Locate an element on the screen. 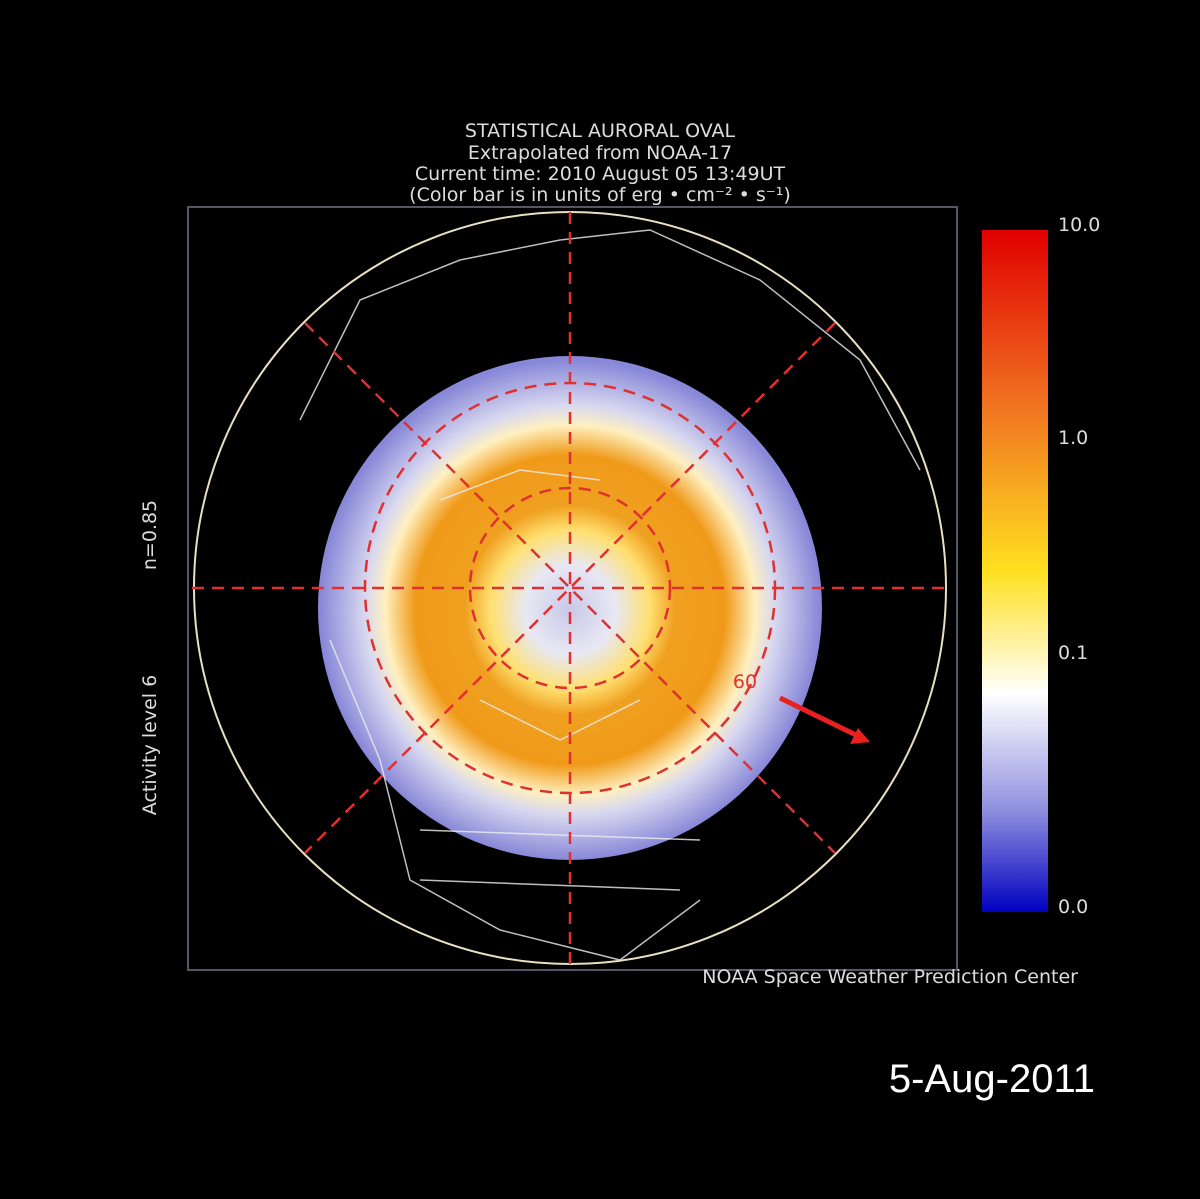 This screenshot has height=1199, width=1200. side-label: n=0.85 is located at coordinates (150, 535).